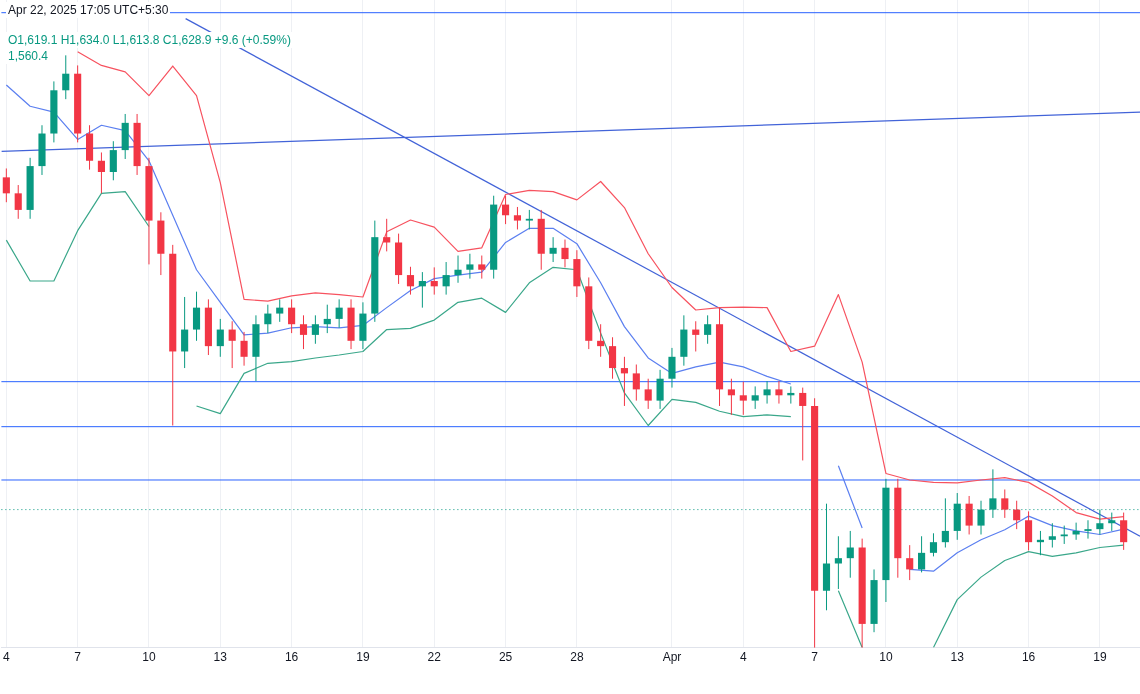  Describe the element at coordinates (672, 657) in the screenshot. I see `x-tick-label: Apr` at that location.